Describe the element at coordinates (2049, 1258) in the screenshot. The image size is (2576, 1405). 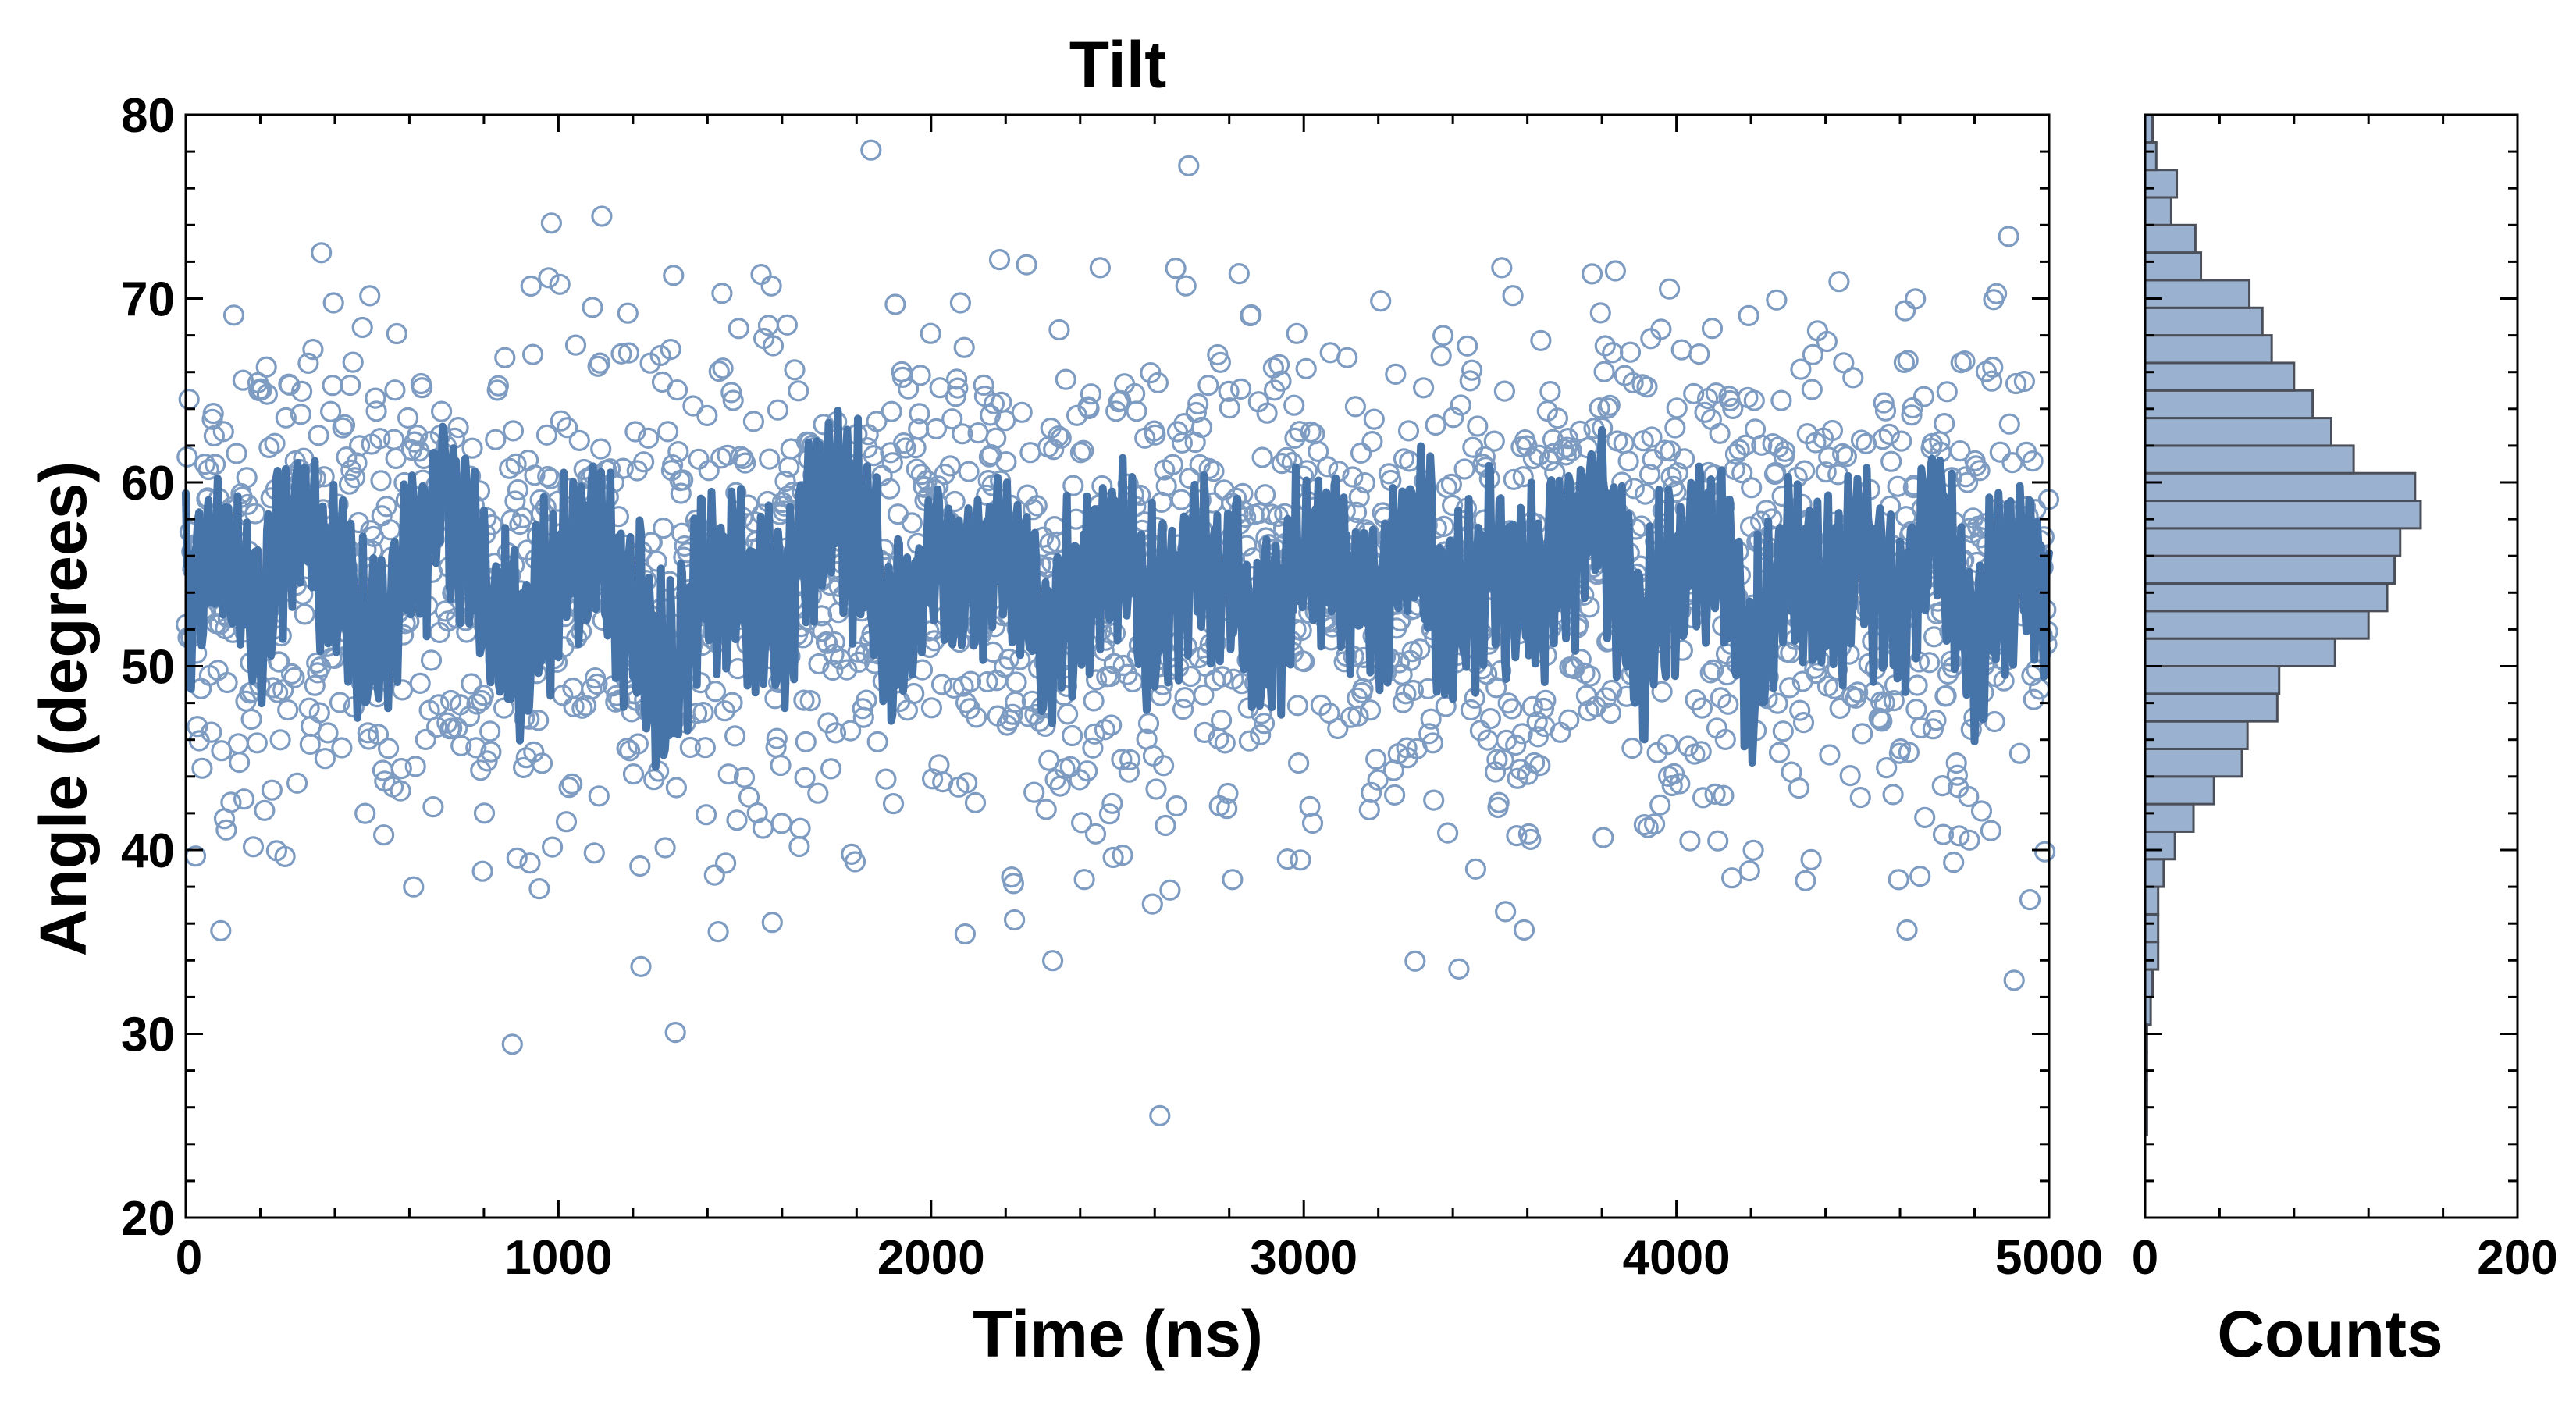
I see `x-tick-label: 5000` at that location.